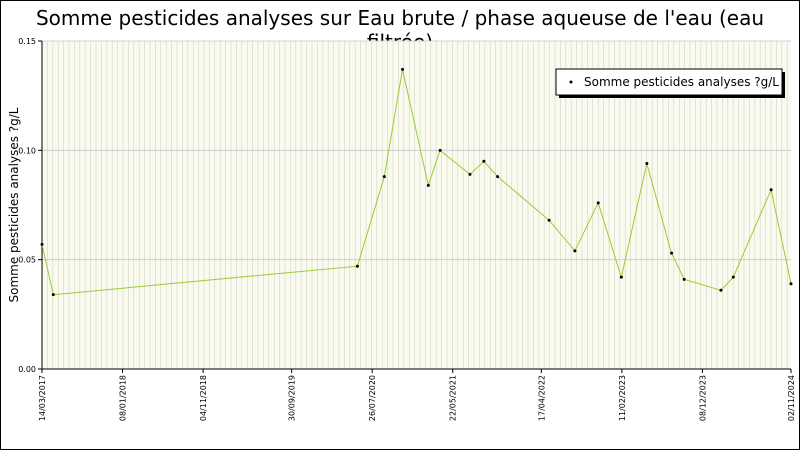  What do you see at coordinates (30, 205) in the screenshot?
I see `y-tick-labels: 0.00 0.05 0.10 0.15` at bounding box center [30, 205].